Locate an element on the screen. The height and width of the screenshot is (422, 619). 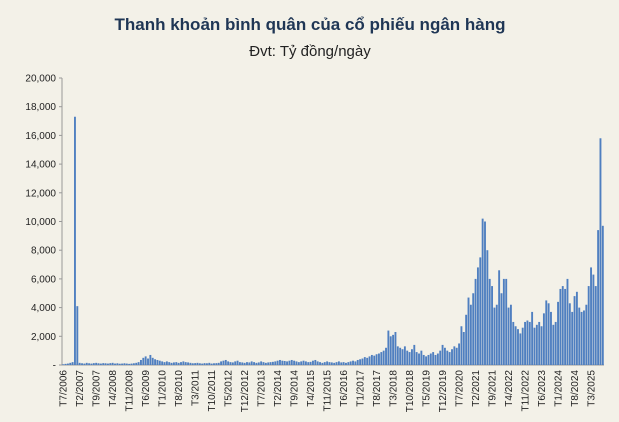
x-tick-label: T9/2014 is located at coordinates (295, 388).